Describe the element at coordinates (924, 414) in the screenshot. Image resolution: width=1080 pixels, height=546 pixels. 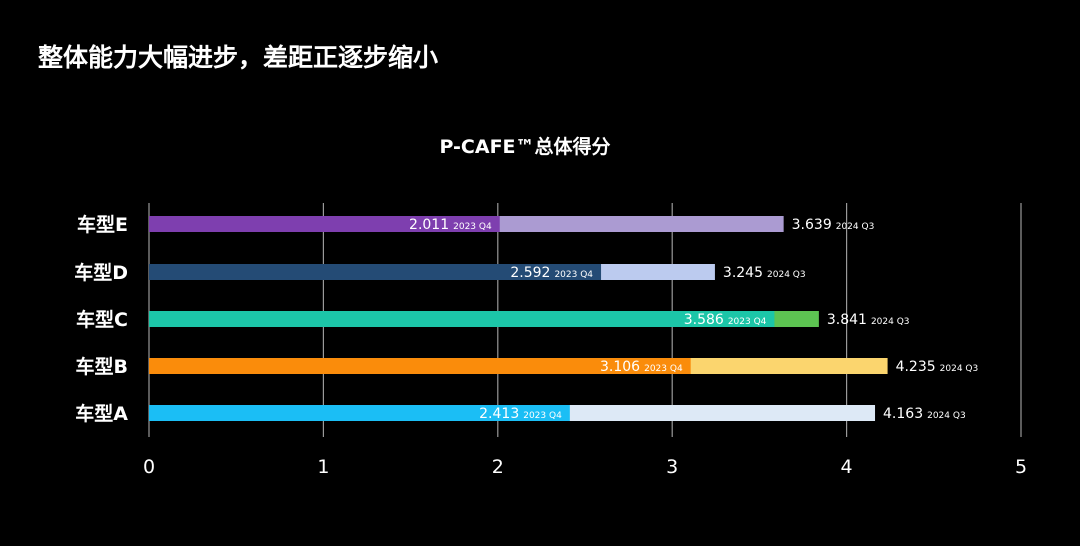
I see `data-label-2024-q3: 4.163 2024 Q3` at that location.